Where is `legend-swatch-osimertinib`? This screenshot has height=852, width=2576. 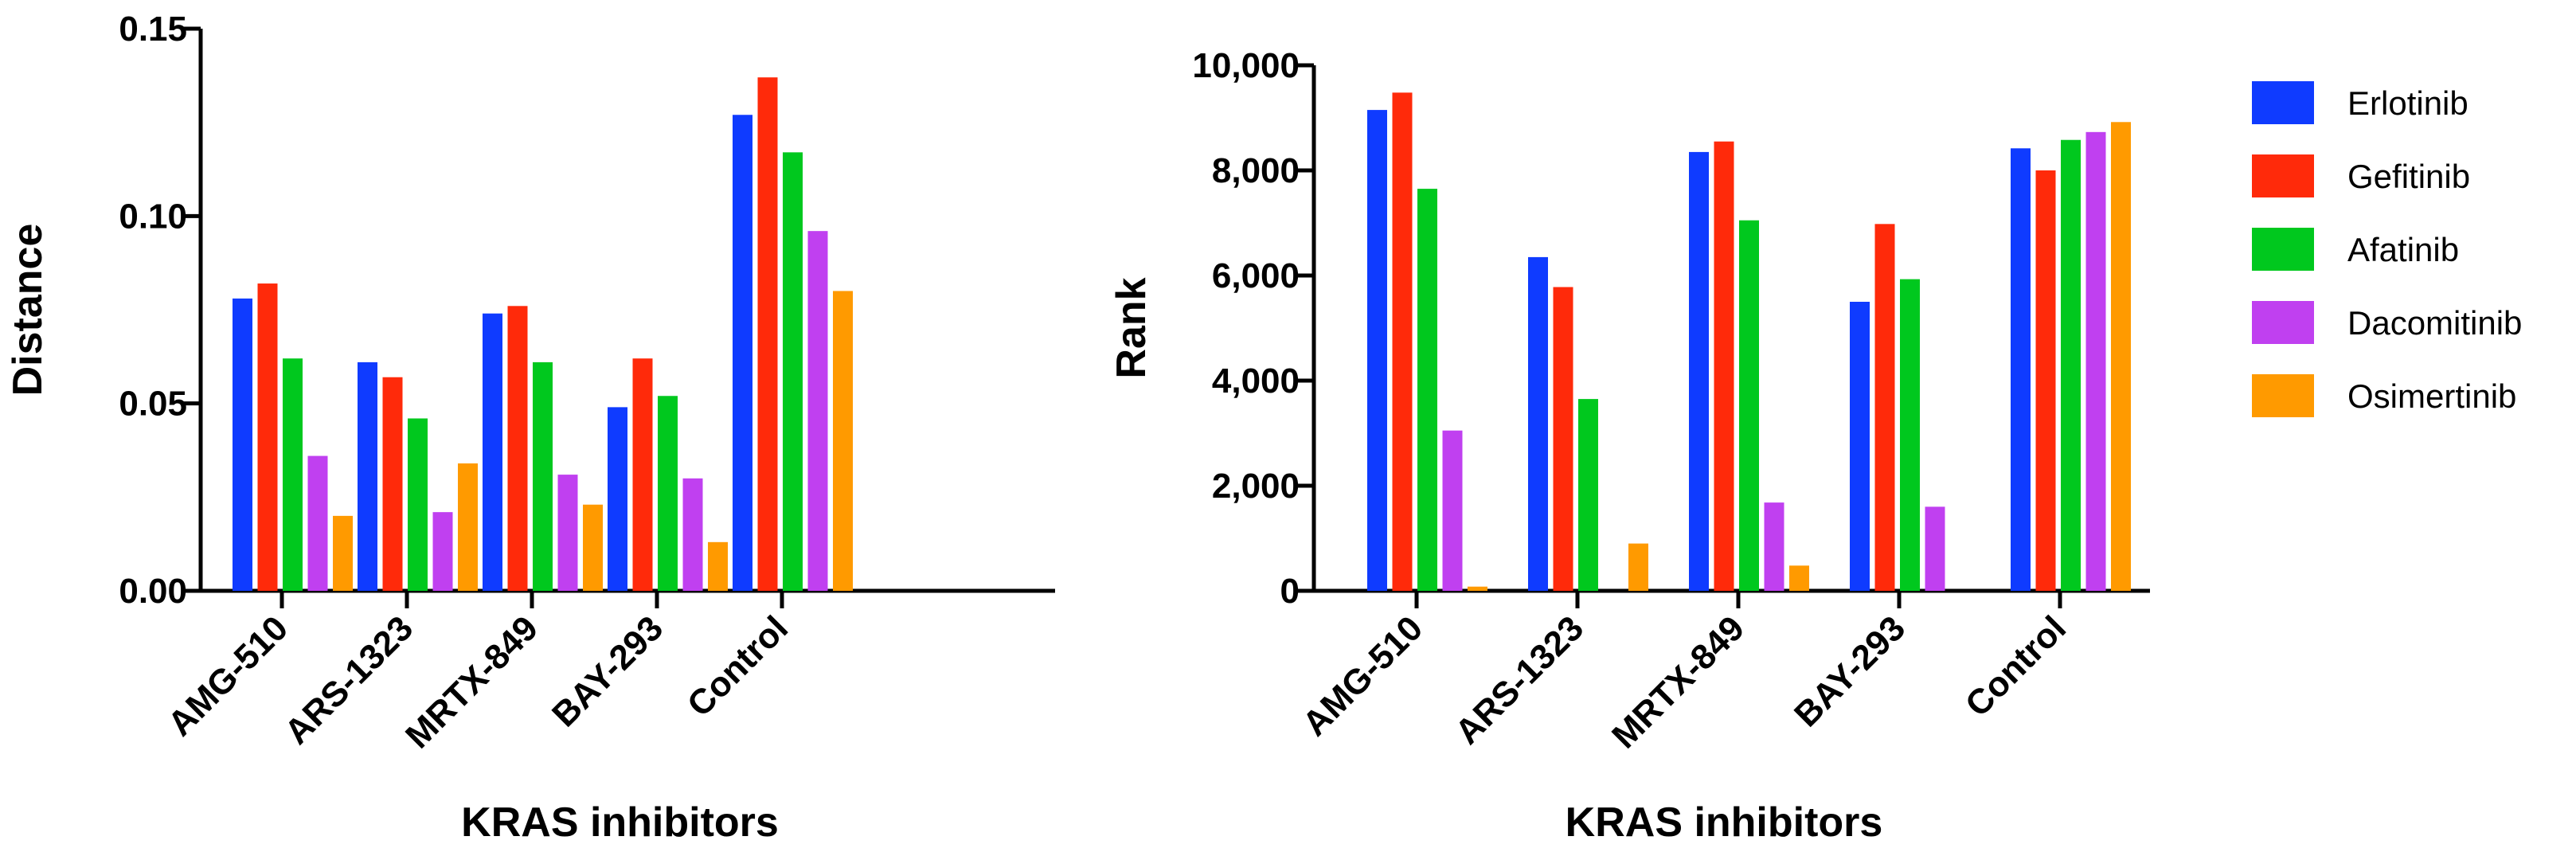
legend-swatch-osimertinib is located at coordinates (2283, 395).